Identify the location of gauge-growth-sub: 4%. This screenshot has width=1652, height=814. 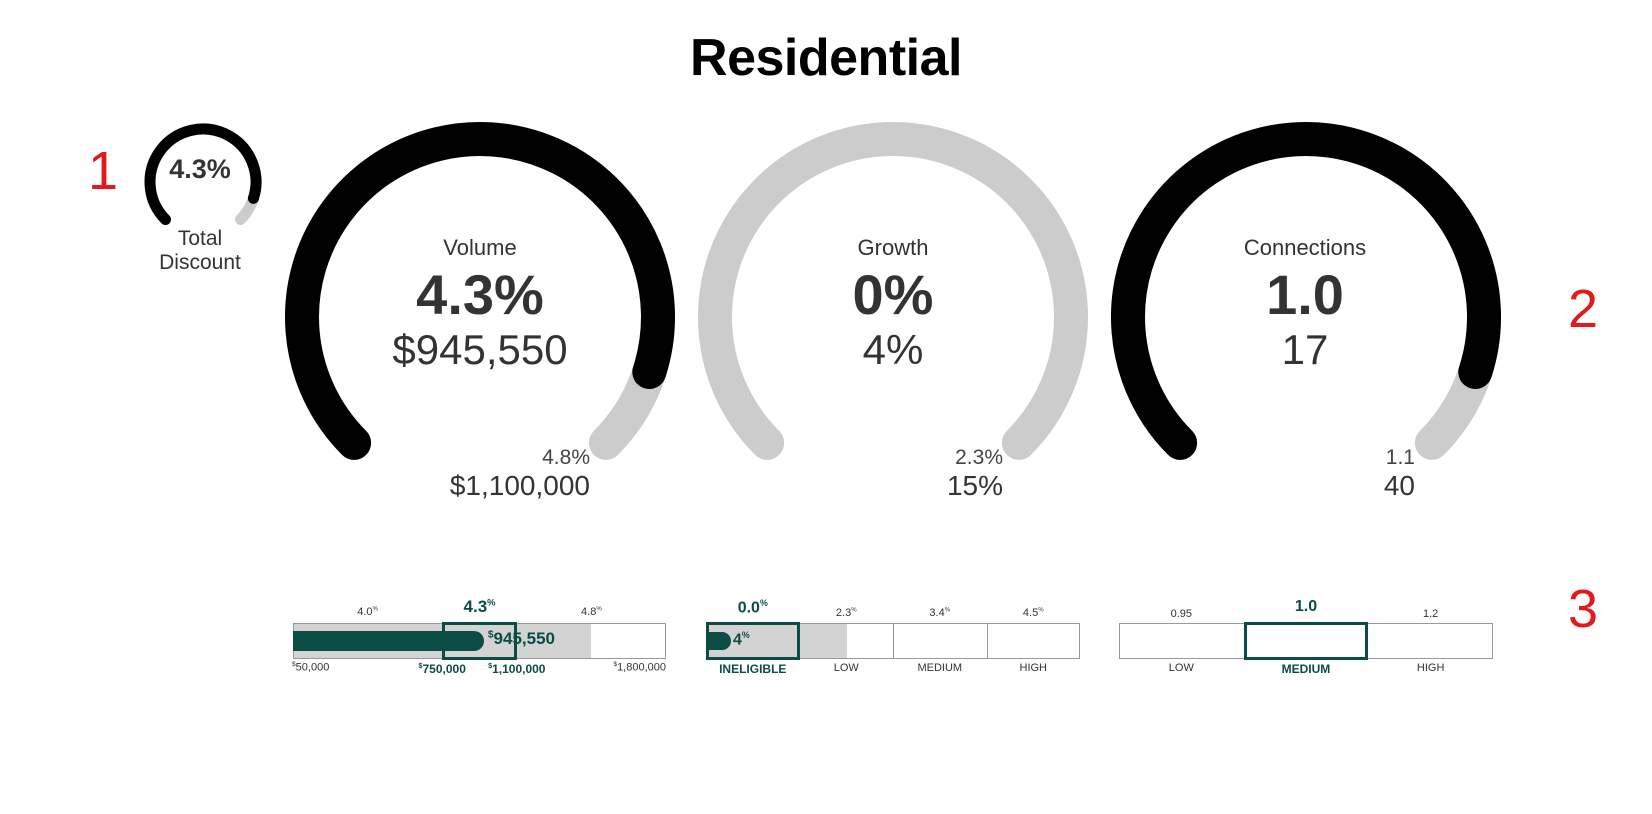
(893, 349).